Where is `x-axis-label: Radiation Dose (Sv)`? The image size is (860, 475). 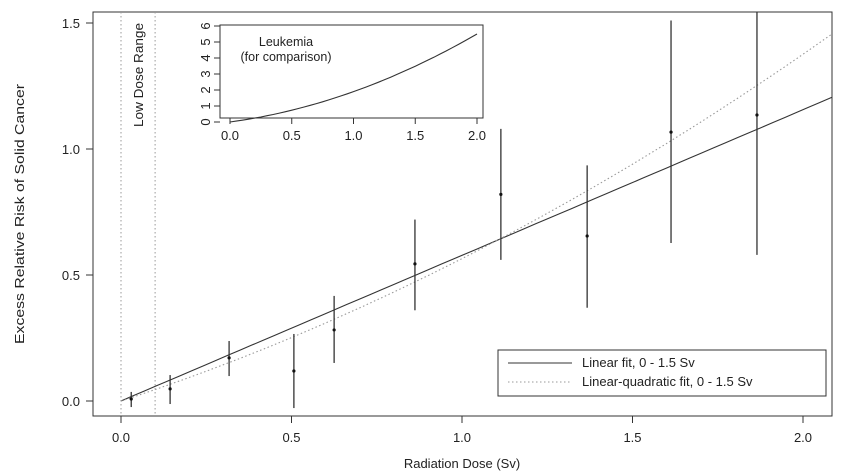 x-axis-label: Radiation Dose (Sv) is located at coordinates (462, 463).